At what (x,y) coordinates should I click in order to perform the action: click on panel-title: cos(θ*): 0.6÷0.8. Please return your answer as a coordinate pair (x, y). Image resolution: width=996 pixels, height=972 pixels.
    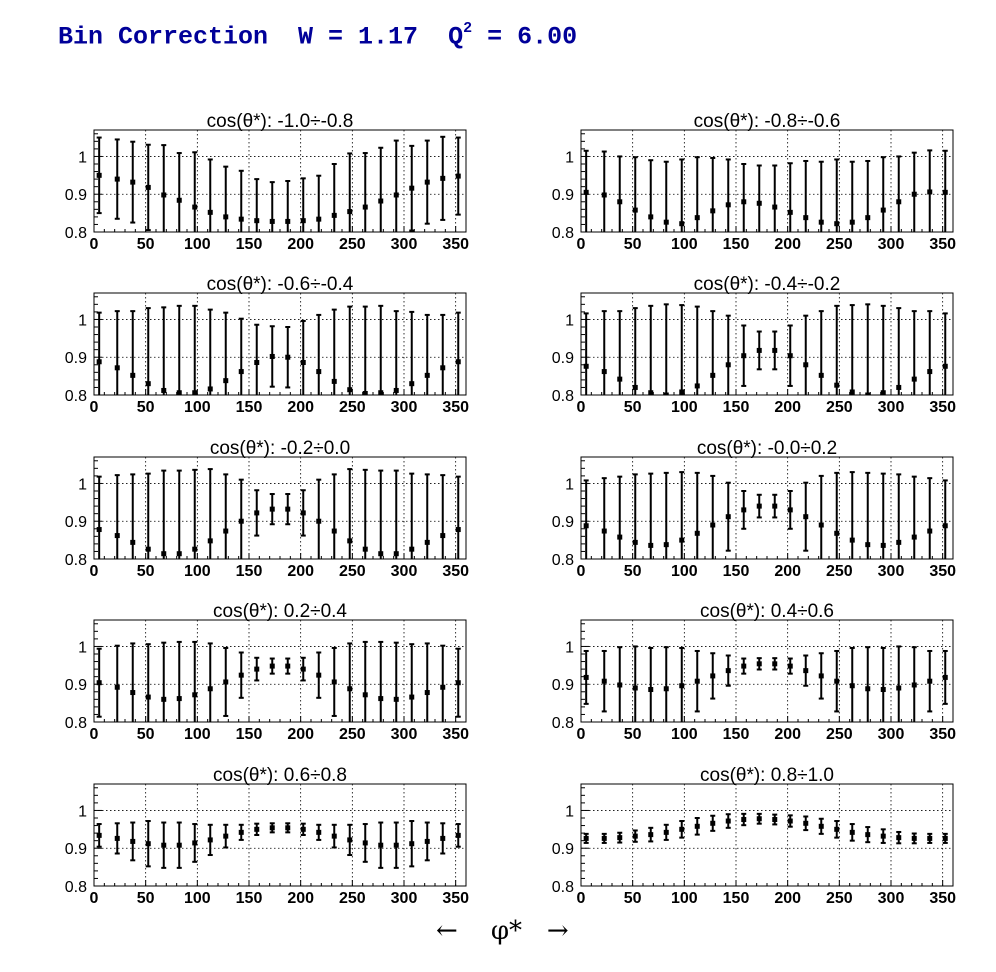
    Looking at the image, I should click on (280, 775).